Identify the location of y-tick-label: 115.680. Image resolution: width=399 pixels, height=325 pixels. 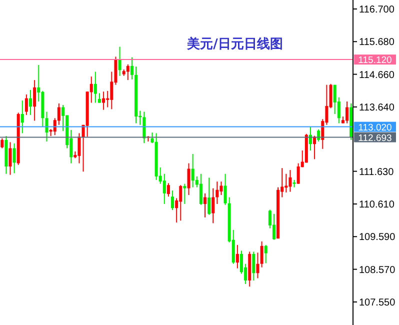
(377, 42).